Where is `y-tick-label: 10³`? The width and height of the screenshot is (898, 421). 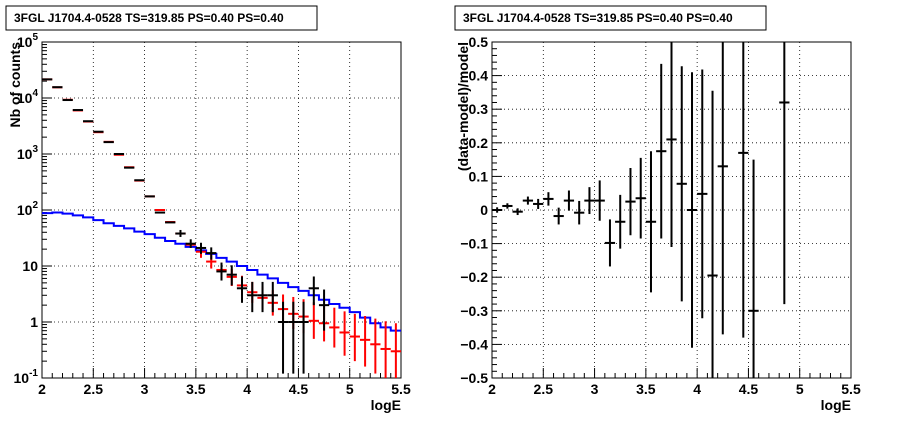
y-tick-label: 10³ is located at coordinates (28, 153).